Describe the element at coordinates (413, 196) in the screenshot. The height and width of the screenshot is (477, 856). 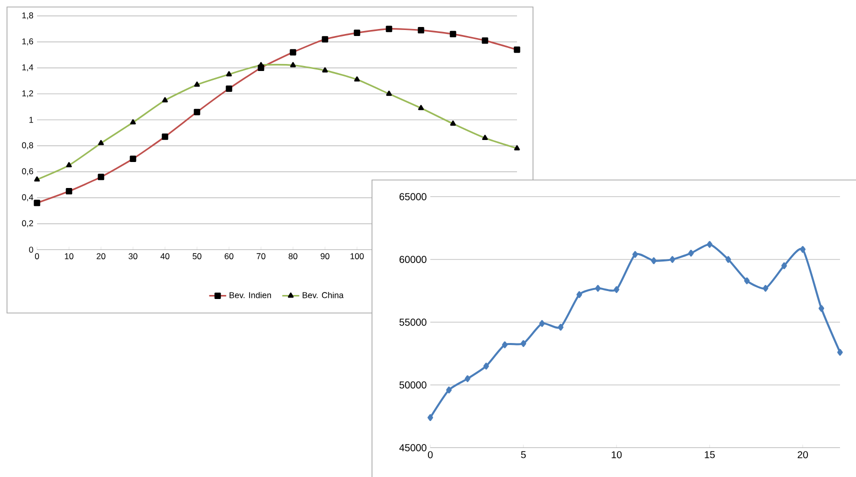
I see `y-tick-label: 65000` at that location.